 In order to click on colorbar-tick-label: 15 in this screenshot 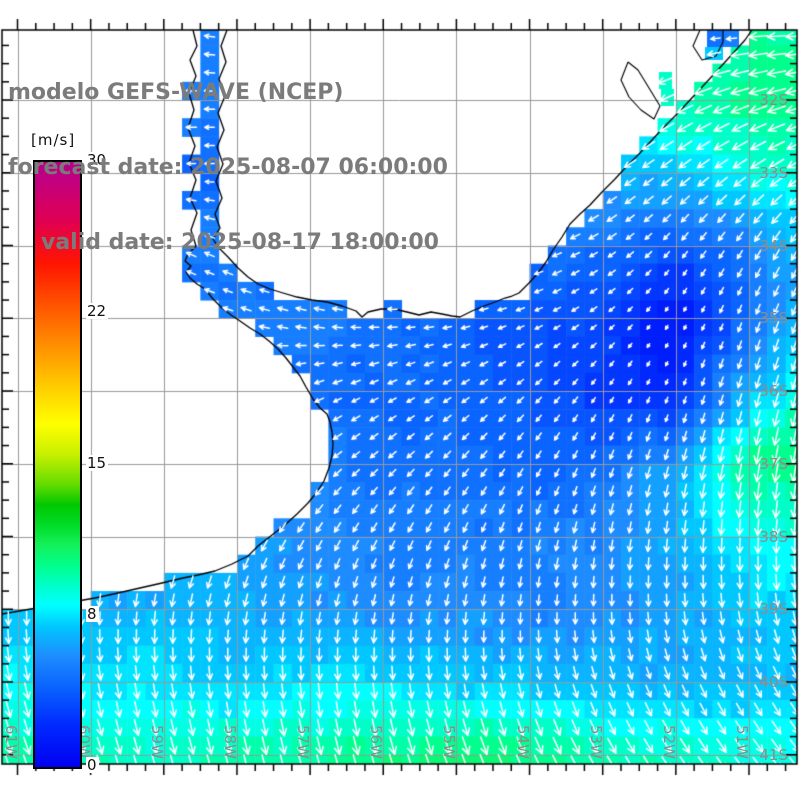, I will do `click(97, 462)`.